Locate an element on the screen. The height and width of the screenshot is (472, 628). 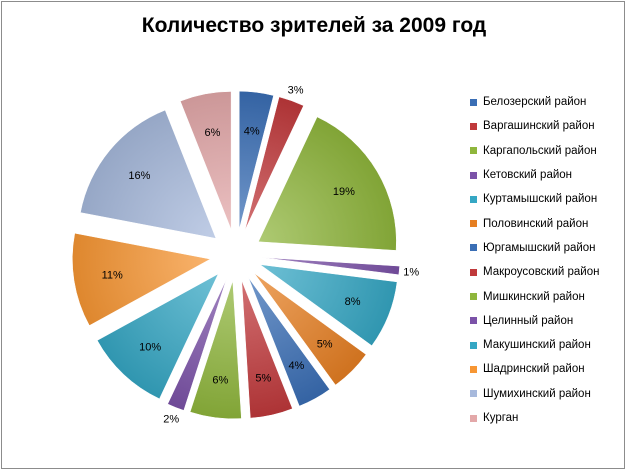
legend-label: Каргапольский район is located at coordinates (540, 150).